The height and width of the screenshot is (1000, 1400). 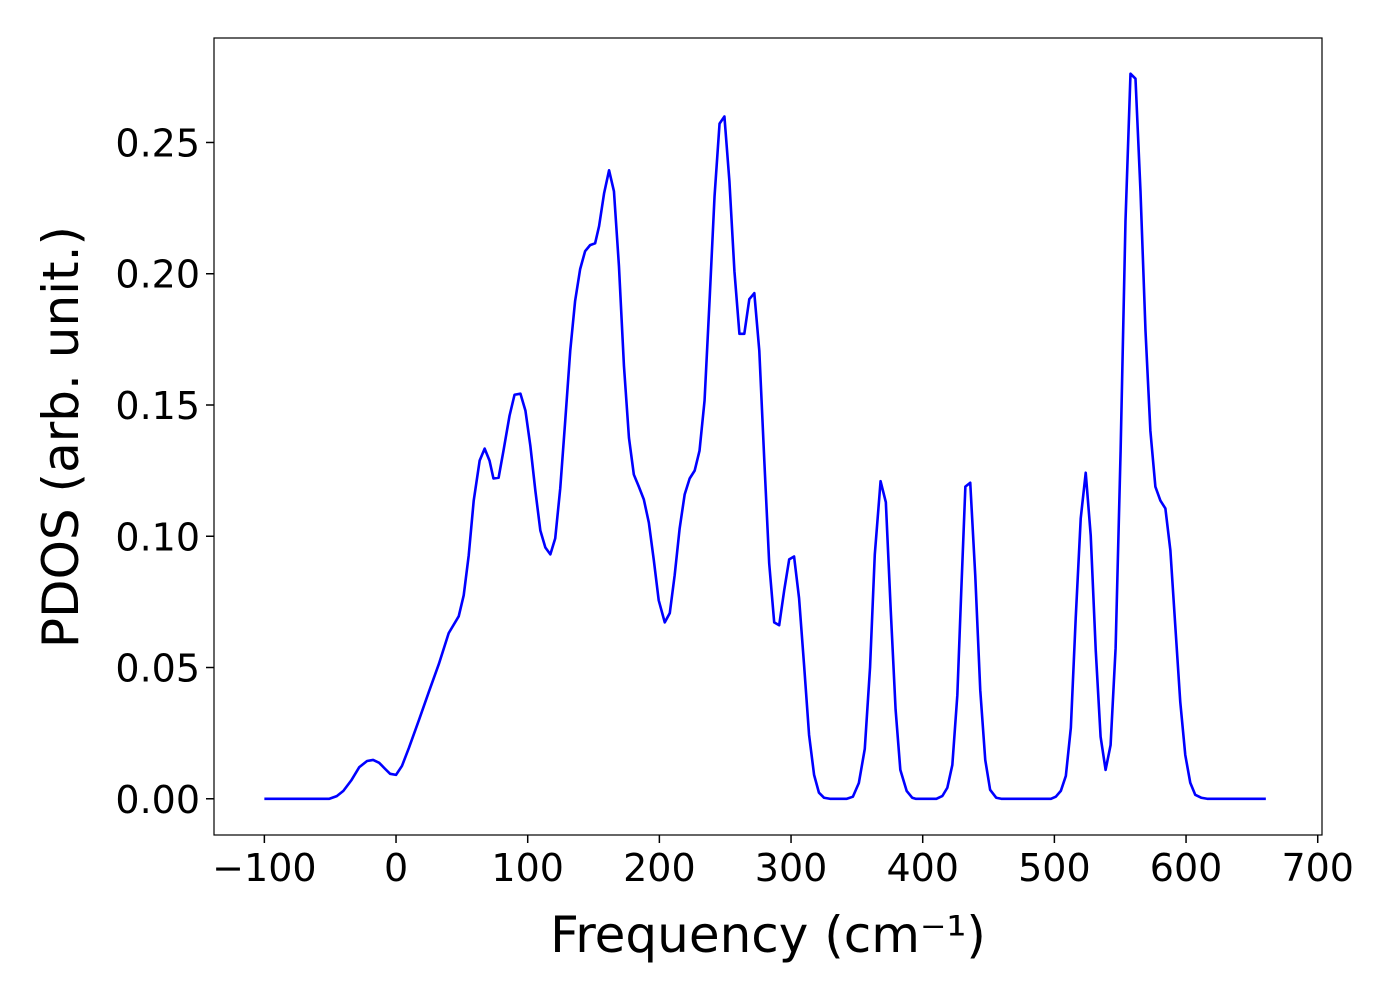 I want to click on x-axis-label: Frequency (cm⁻¹), so click(x=768, y=935).